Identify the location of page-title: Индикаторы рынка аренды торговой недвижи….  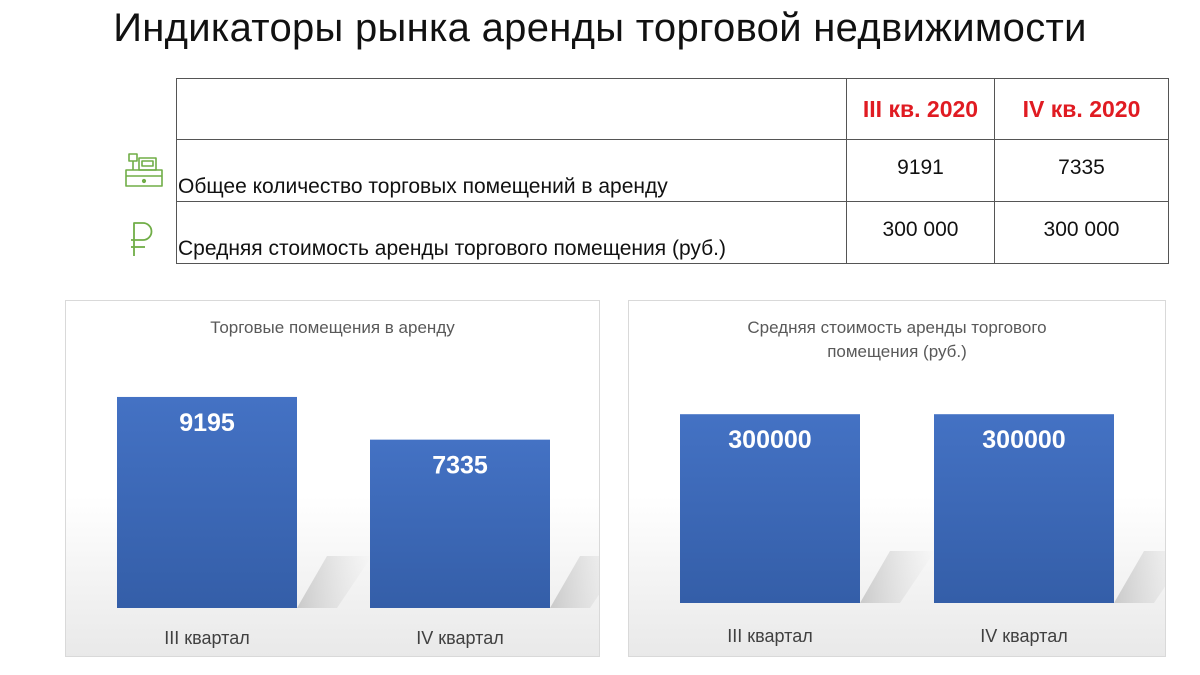
(600, 28).